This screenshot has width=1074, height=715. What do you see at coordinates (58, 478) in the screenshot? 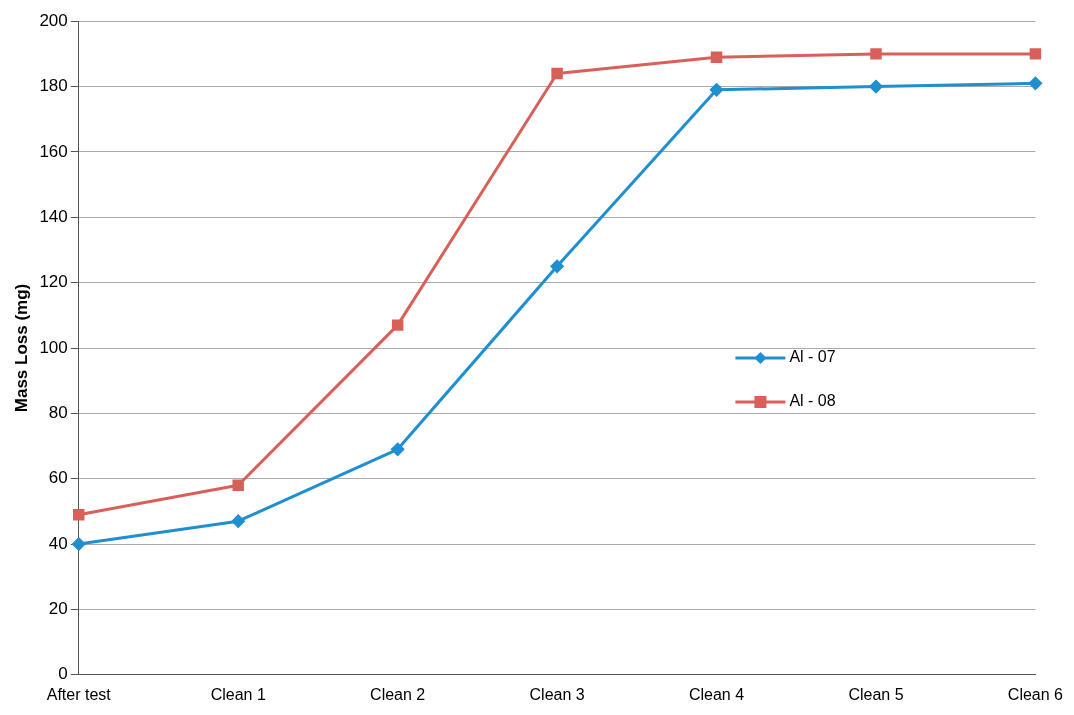
I see `y-tick-label: 60` at bounding box center [58, 478].